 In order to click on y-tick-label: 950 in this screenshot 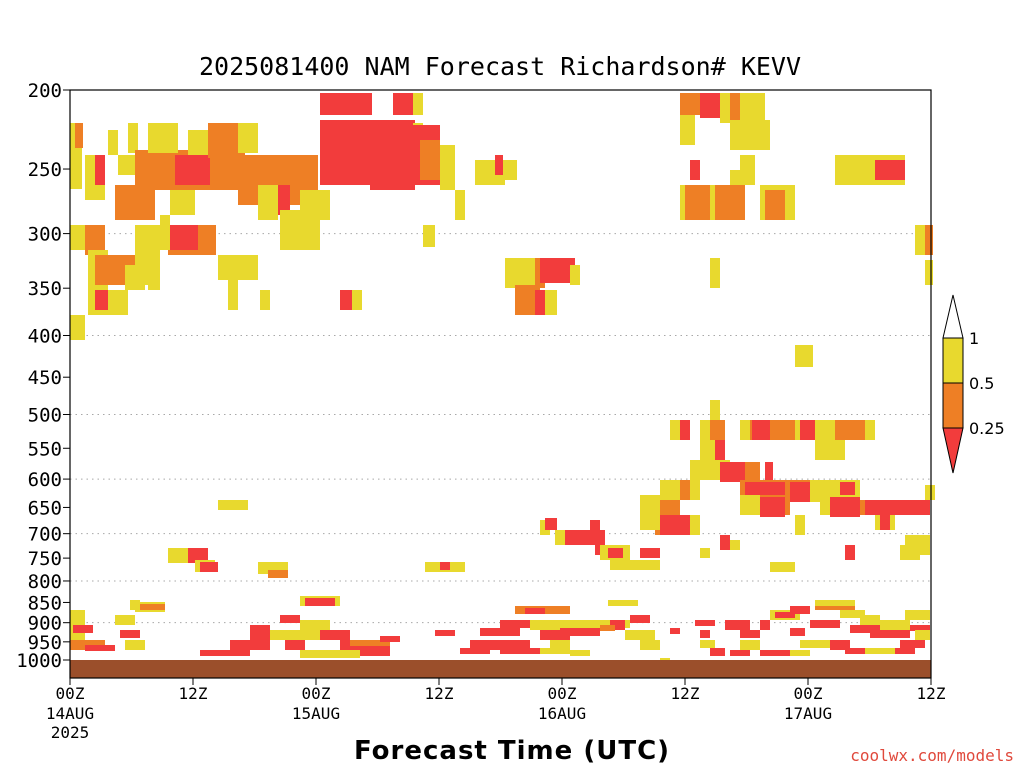, I will do `click(45, 643)`.